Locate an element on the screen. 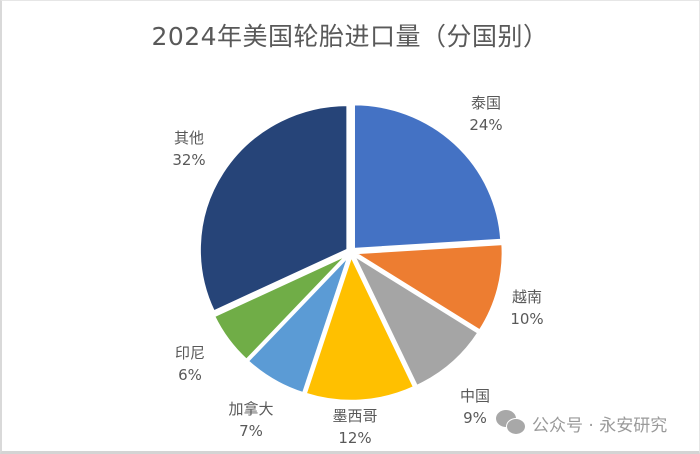 The image size is (700, 454). label-china: 中国 9% is located at coordinates (474, 407).